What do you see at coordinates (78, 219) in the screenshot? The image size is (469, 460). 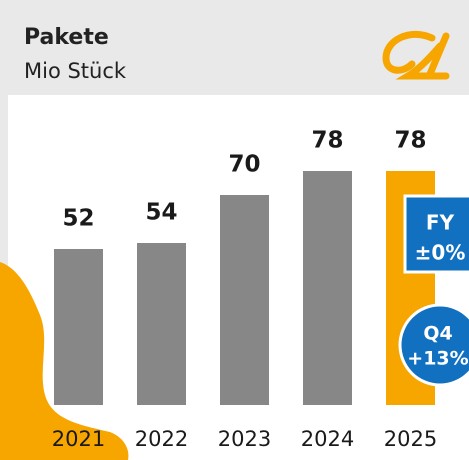 I see `value-label: 52` at bounding box center [78, 219].